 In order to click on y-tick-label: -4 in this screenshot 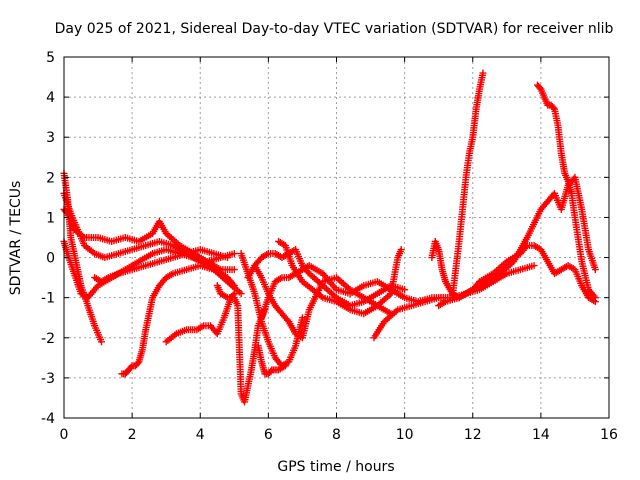, I will do `click(48, 419)`.